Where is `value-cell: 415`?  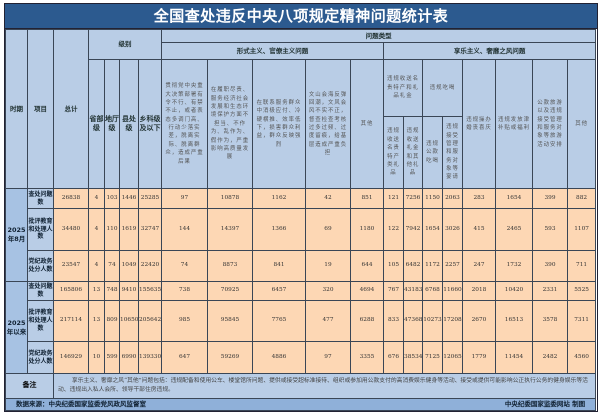 value-cell: 415 is located at coordinates (479, 229).